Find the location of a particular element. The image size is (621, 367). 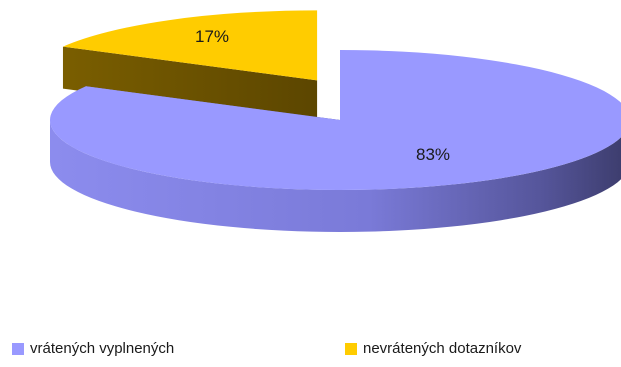

legend-item: nevrátených dotazníkov is located at coordinates (433, 348).